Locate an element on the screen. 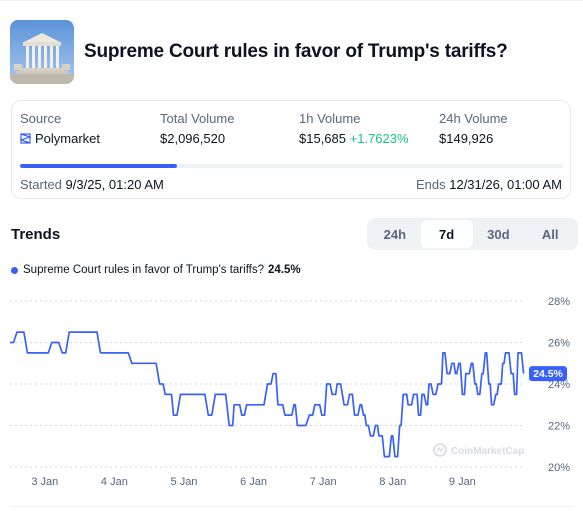 The width and height of the screenshot is (583, 511). source-stat: Source Polymarket is located at coordinates (60, 128).